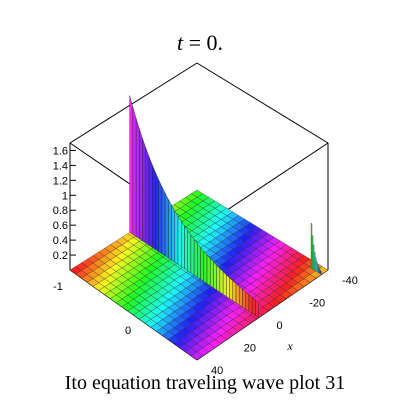  Describe the element at coordinates (289, 346) in the screenshot. I see `x-axis-label: x` at that location.